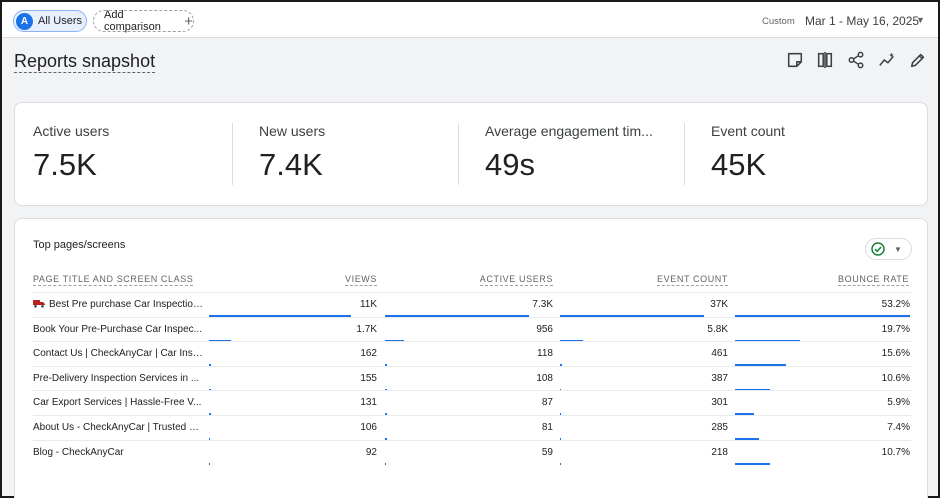 This screenshot has height=498, width=940. I want to click on plus-icon: +, so click(188, 21).